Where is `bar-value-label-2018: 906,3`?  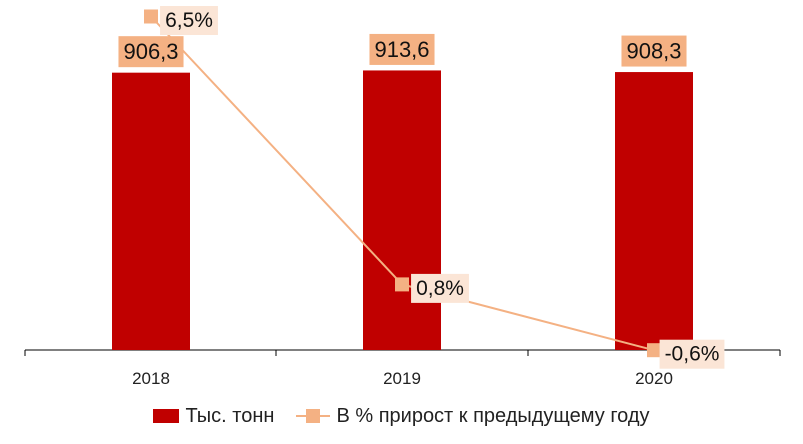 bar-value-label-2018: 906,3 is located at coordinates (151, 52).